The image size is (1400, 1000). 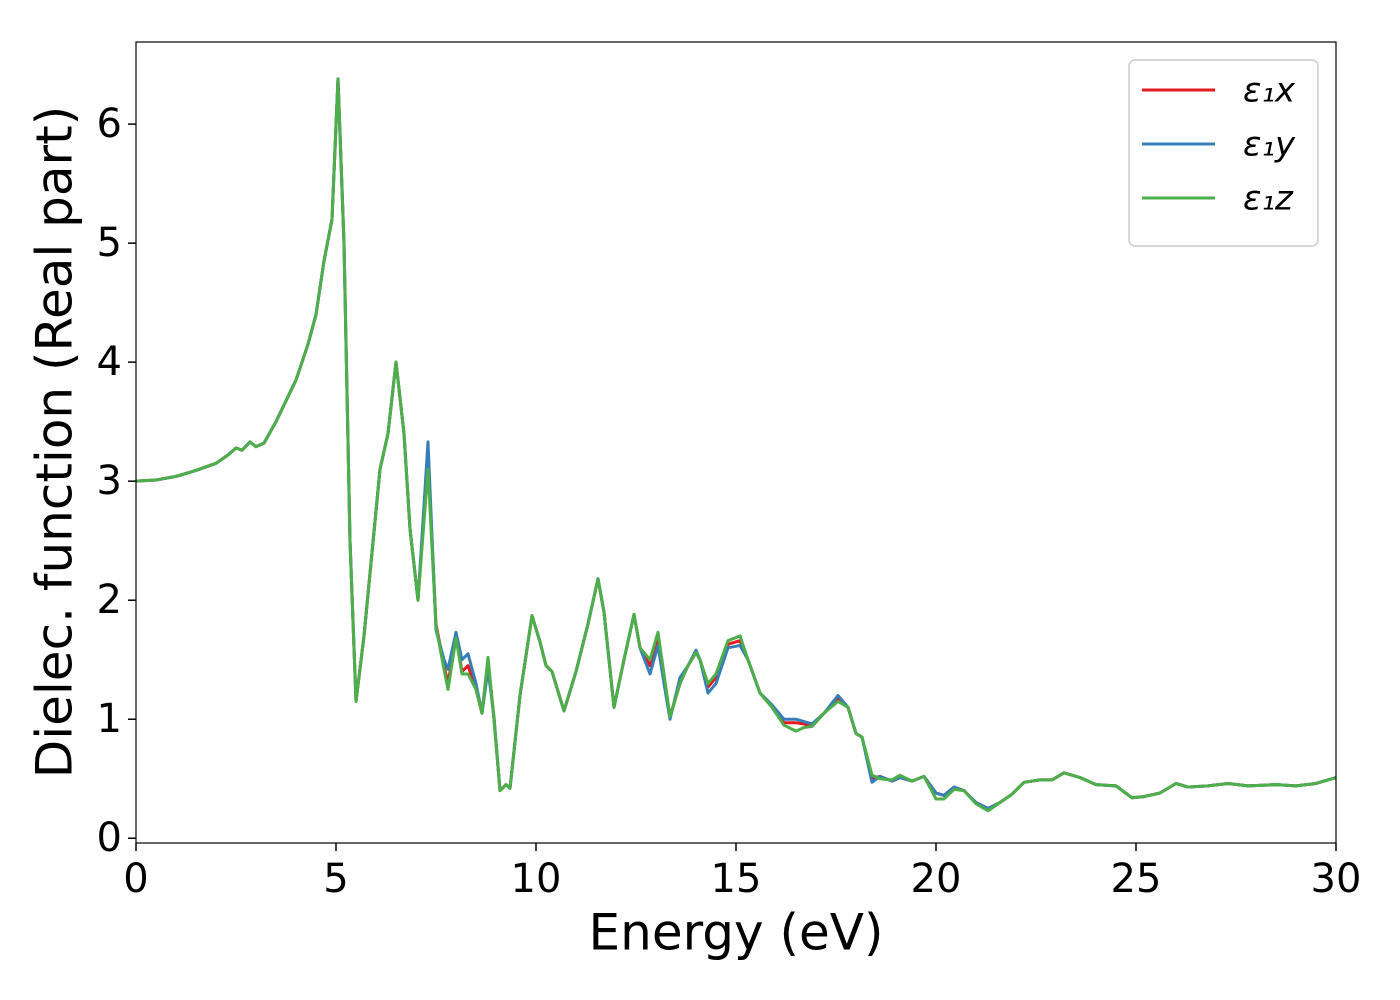 I want to click on x-tick-label: 15, so click(x=736, y=879).